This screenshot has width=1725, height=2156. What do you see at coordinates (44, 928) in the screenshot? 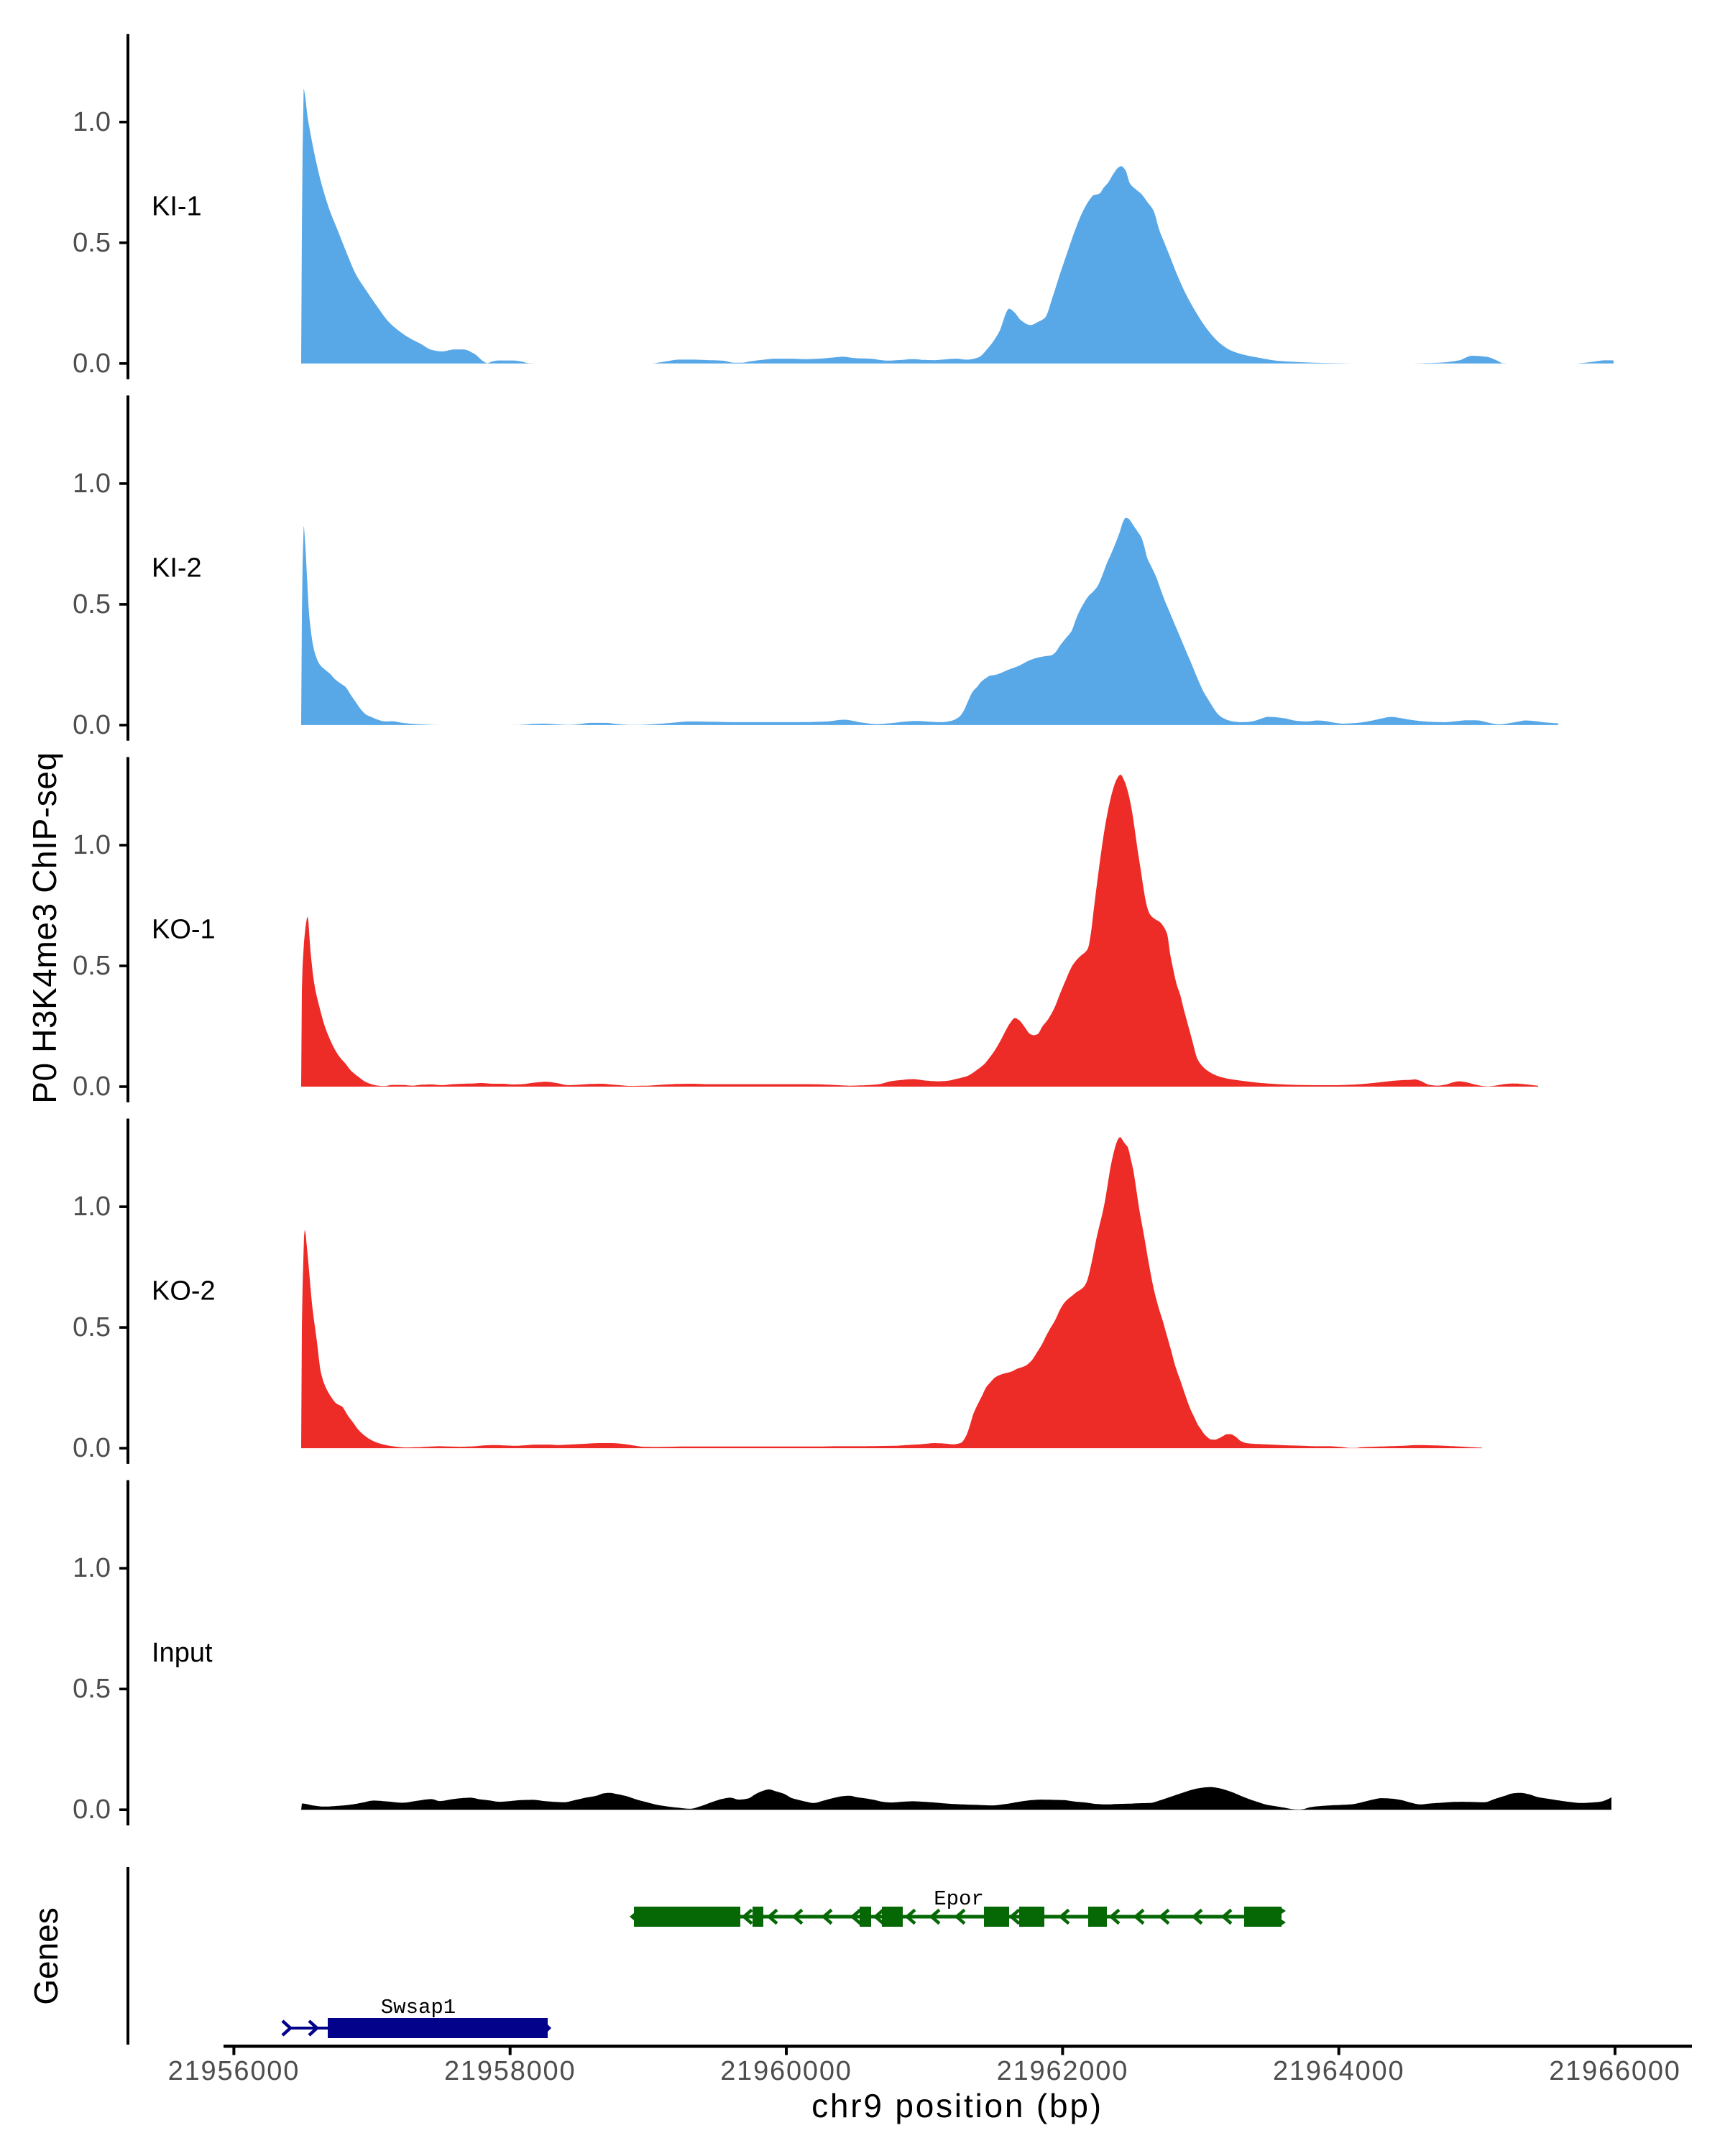
I see `svg-text: P0 H3K4me3 ChIP-seq` at bounding box center [44, 928].